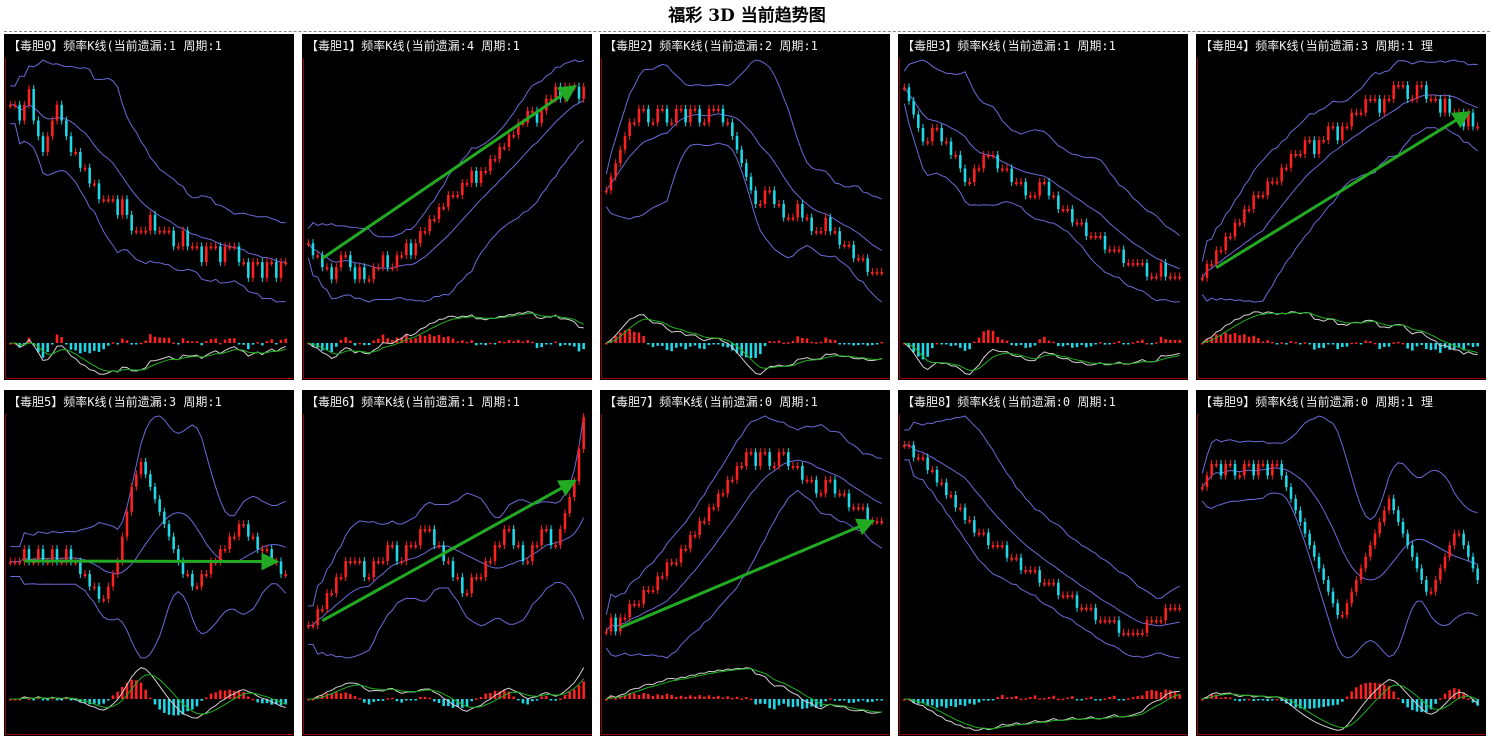  Describe the element at coordinates (747, 31) in the screenshot. I see `title-divider` at that location.